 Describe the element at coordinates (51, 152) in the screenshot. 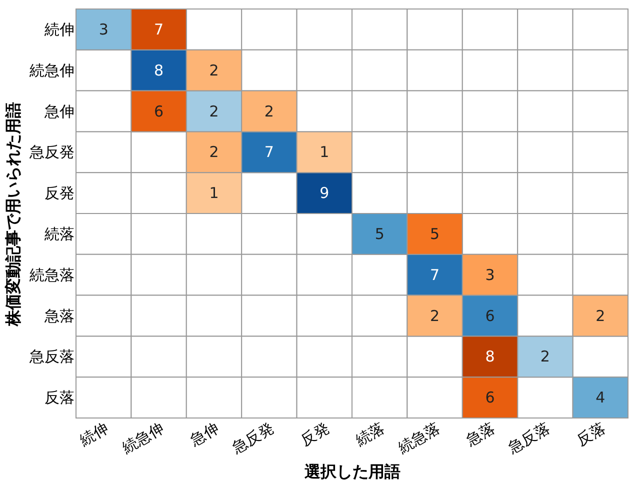

I see `y-tick-label: 急反発` at that location.